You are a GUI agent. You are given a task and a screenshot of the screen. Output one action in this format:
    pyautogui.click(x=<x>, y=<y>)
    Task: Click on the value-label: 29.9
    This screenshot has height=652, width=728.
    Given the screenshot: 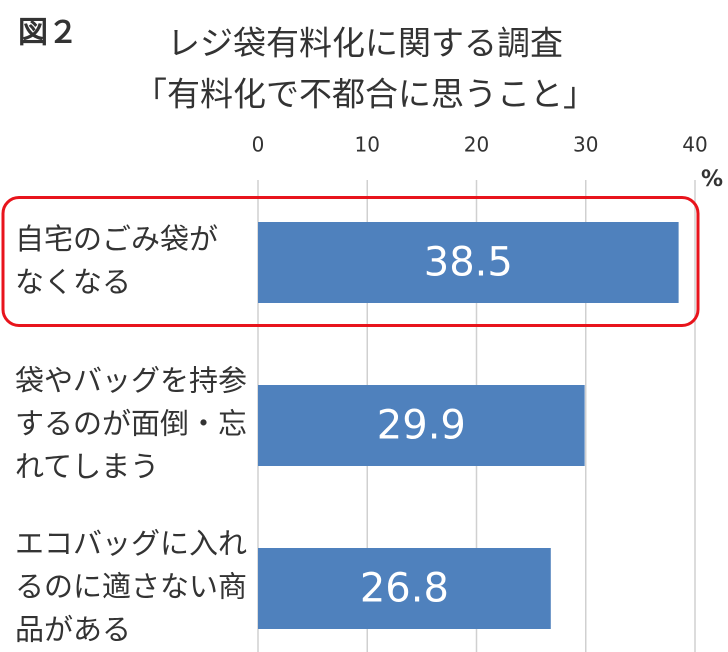 What is the action you would take?
    pyautogui.click(x=421, y=426)
    